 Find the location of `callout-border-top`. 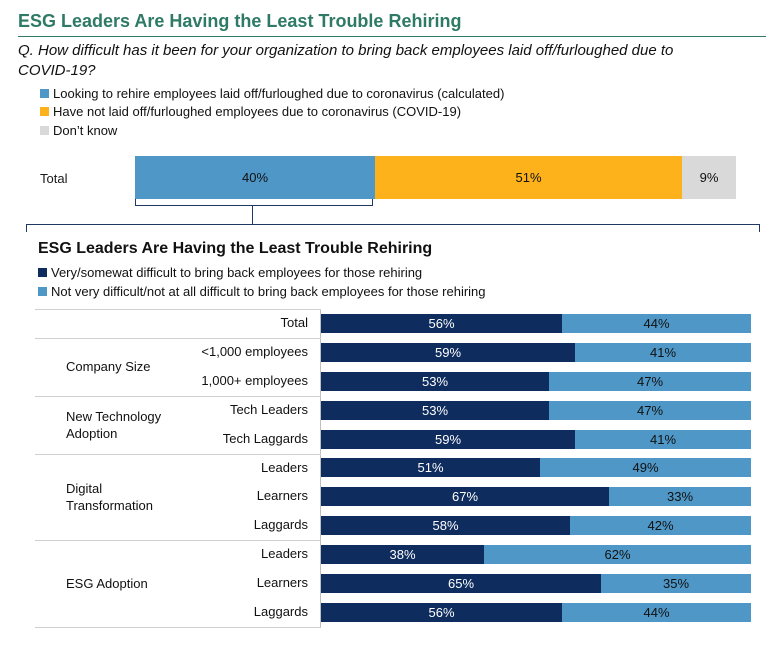

callout-border-top is located at coordinates (392, 224).